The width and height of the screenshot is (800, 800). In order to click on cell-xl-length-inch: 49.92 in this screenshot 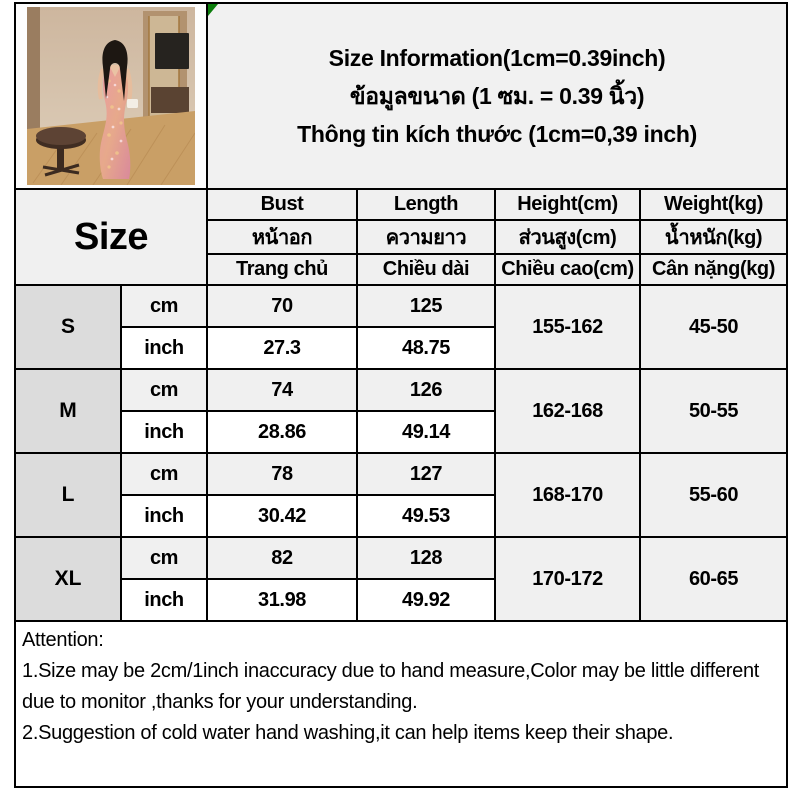, I will do `click(426, 600)`.